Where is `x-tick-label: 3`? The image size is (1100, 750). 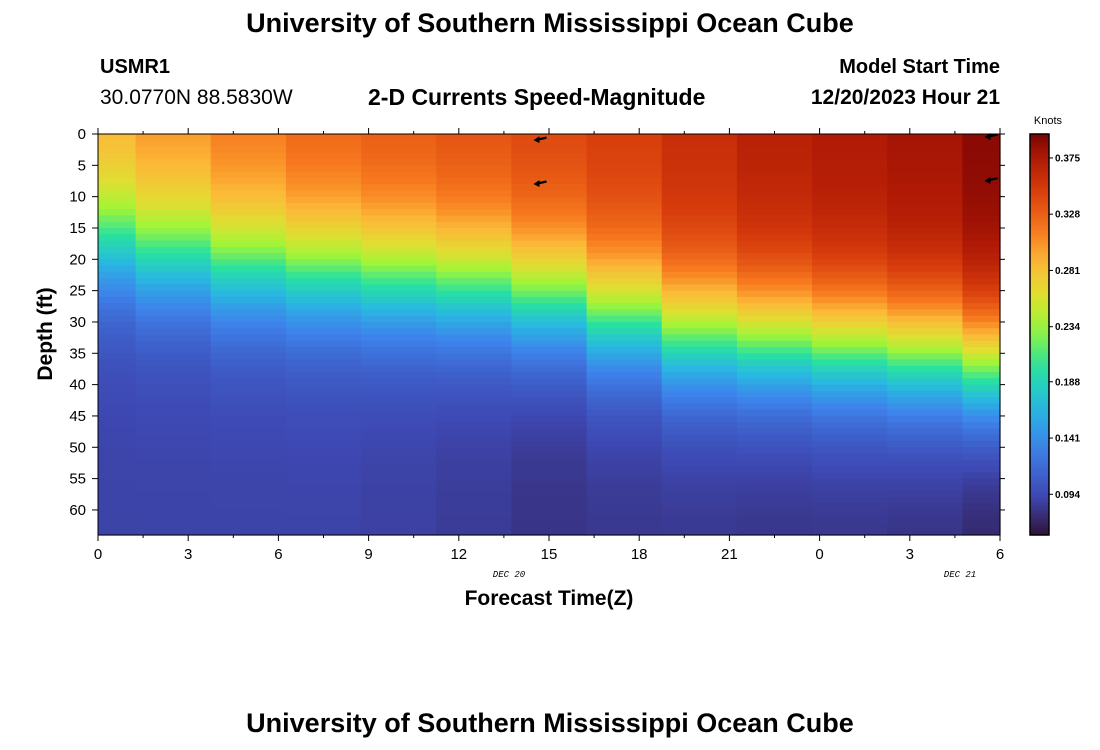
x-tick-label: 3 is located at coordinates (188, 554).